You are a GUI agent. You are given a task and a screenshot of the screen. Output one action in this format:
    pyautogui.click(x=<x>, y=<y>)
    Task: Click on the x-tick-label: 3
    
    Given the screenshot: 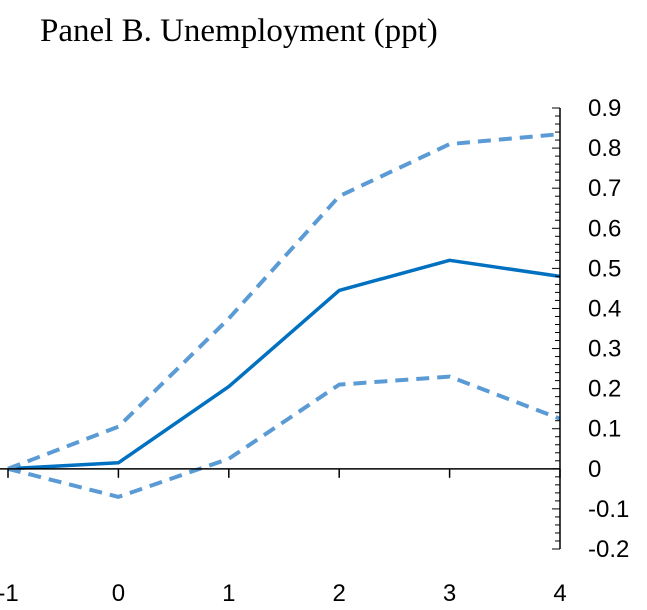 What is the action you would take?
    pyautogui.click(x=449, y=593)
    